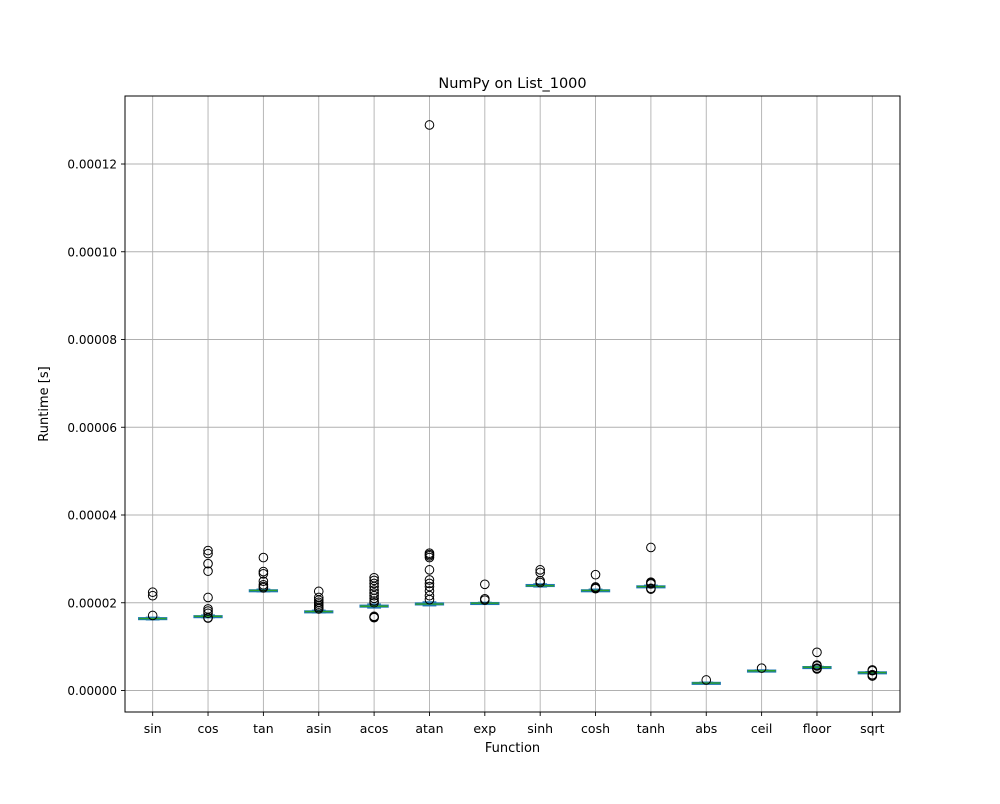 The image size is (1000, 804). I want to click on x-tick-label: sin, so click(153, 728).